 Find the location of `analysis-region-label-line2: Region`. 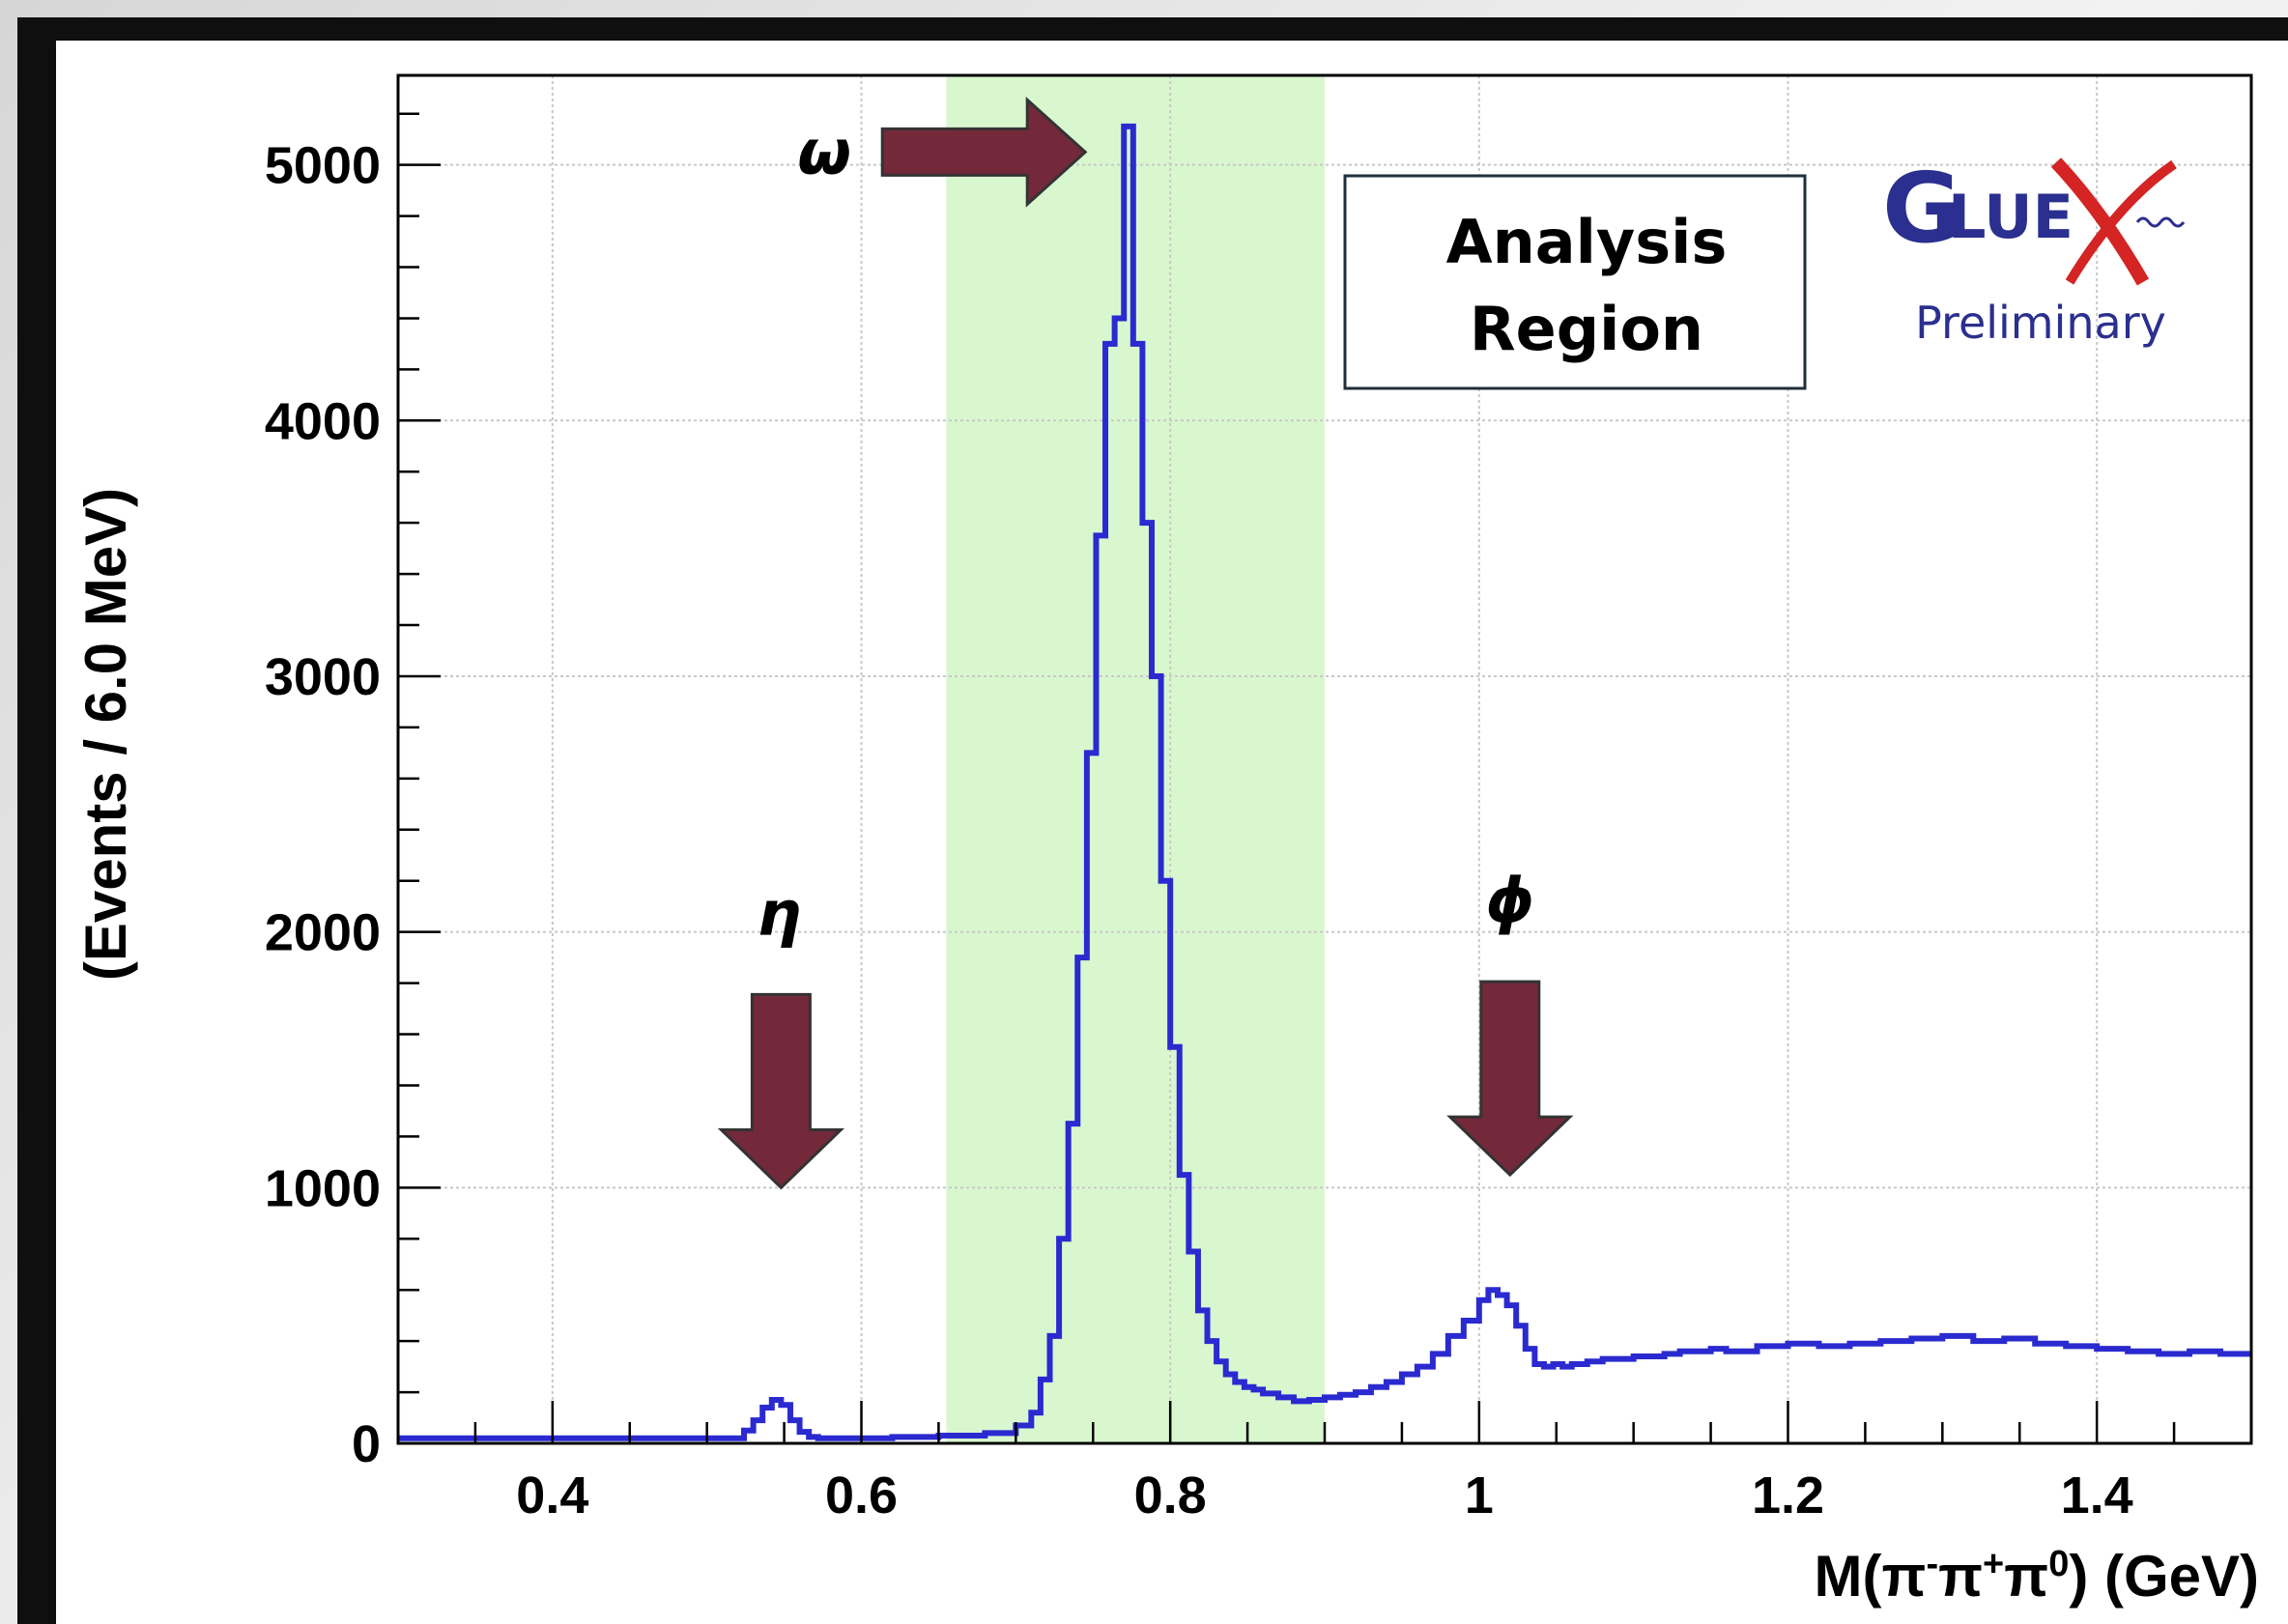

analysis-region-label-line2: Region is located at coordinates (1586, 329).